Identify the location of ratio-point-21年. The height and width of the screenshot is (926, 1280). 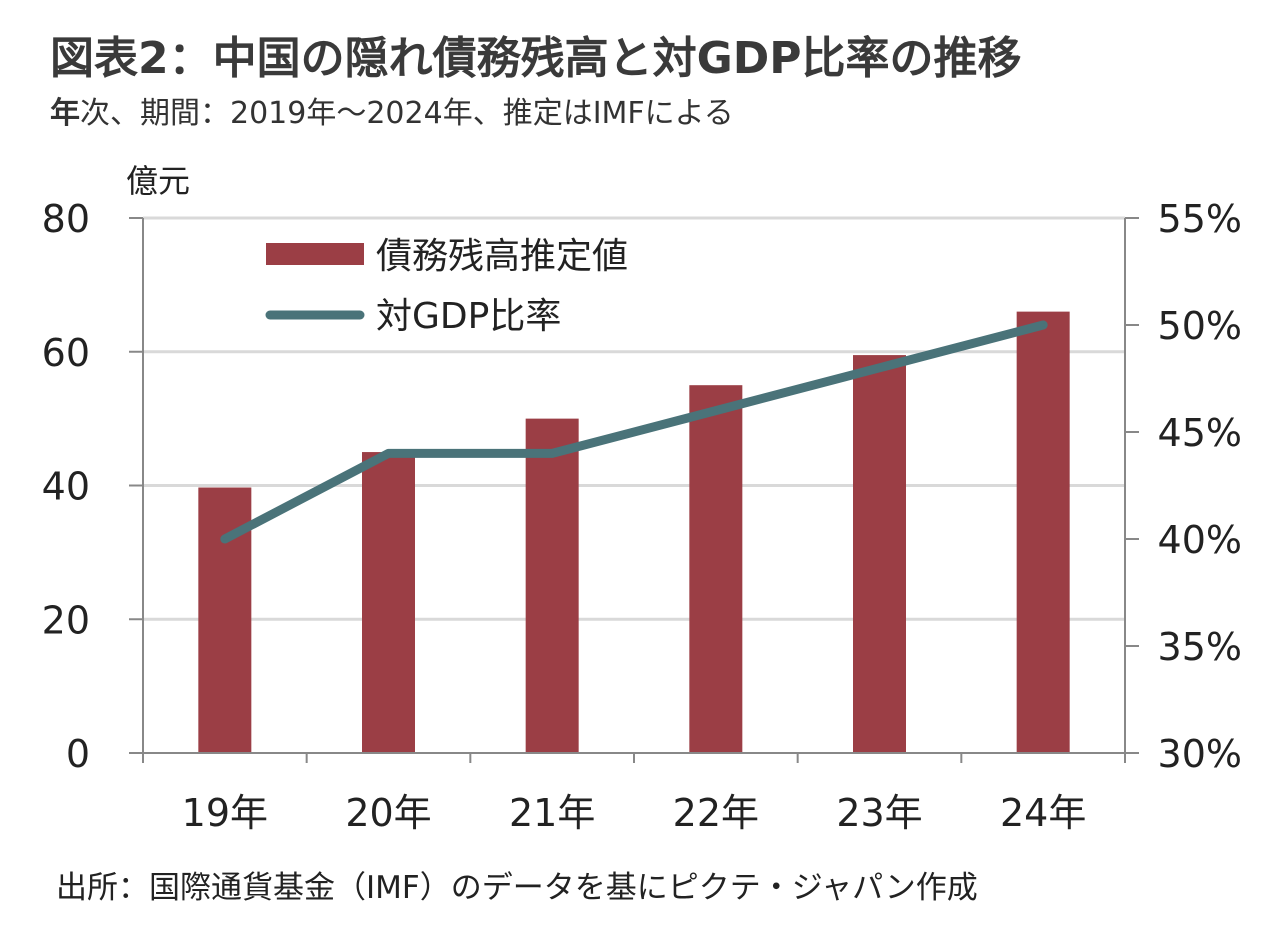
(552, 453).